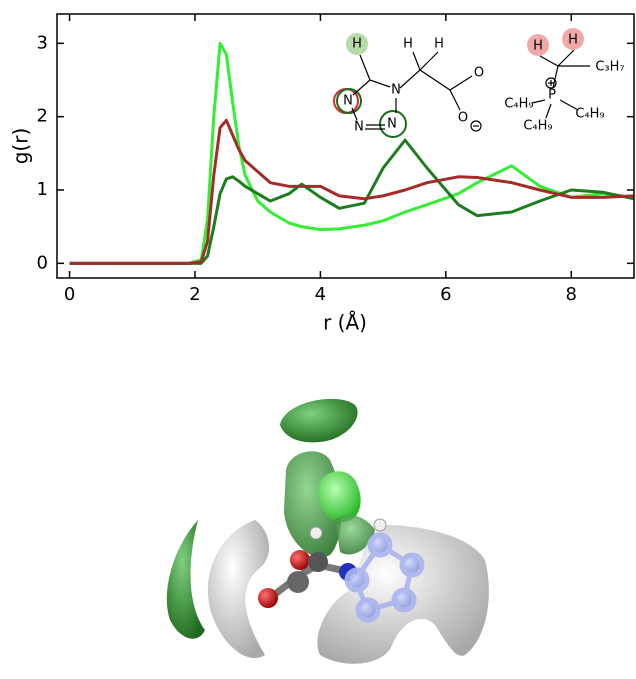 The height and width of the screenshot is (679, 636). What do you see at coordinates (194, 294) in the screenshot?
I see `x-tick-label: 2` at bounding box center [194, 294].